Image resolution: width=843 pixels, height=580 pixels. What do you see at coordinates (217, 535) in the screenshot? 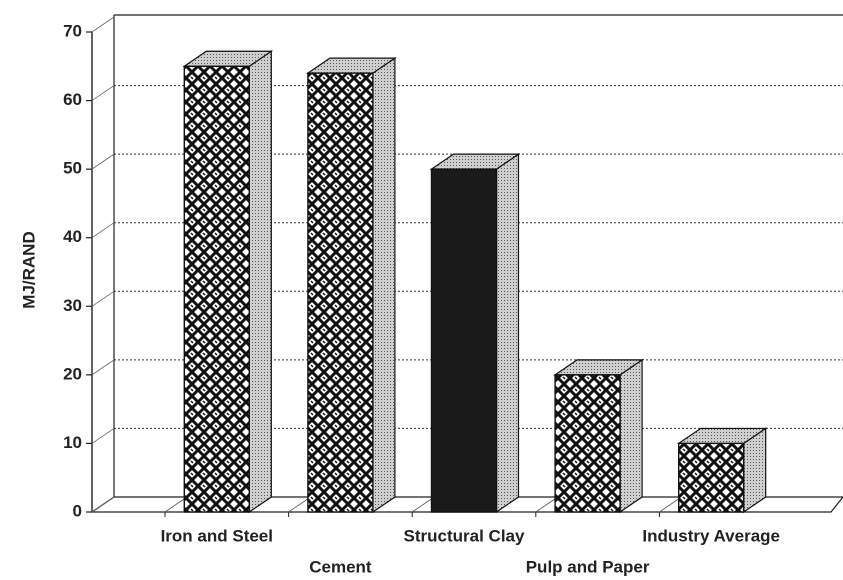
I see `x-tick-label: Iron and Steel` at bounding box center [217, 535].